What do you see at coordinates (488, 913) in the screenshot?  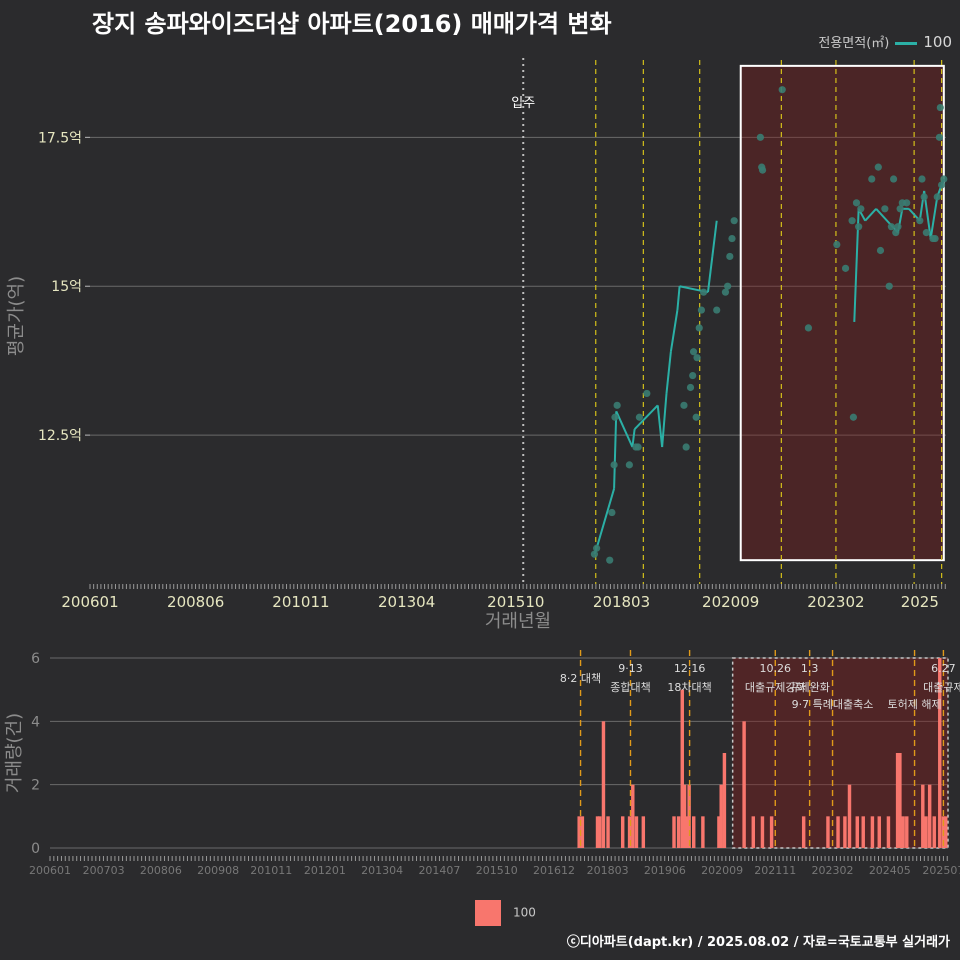 I see `legend-bar-swatch` at bounding box center [488, 913].